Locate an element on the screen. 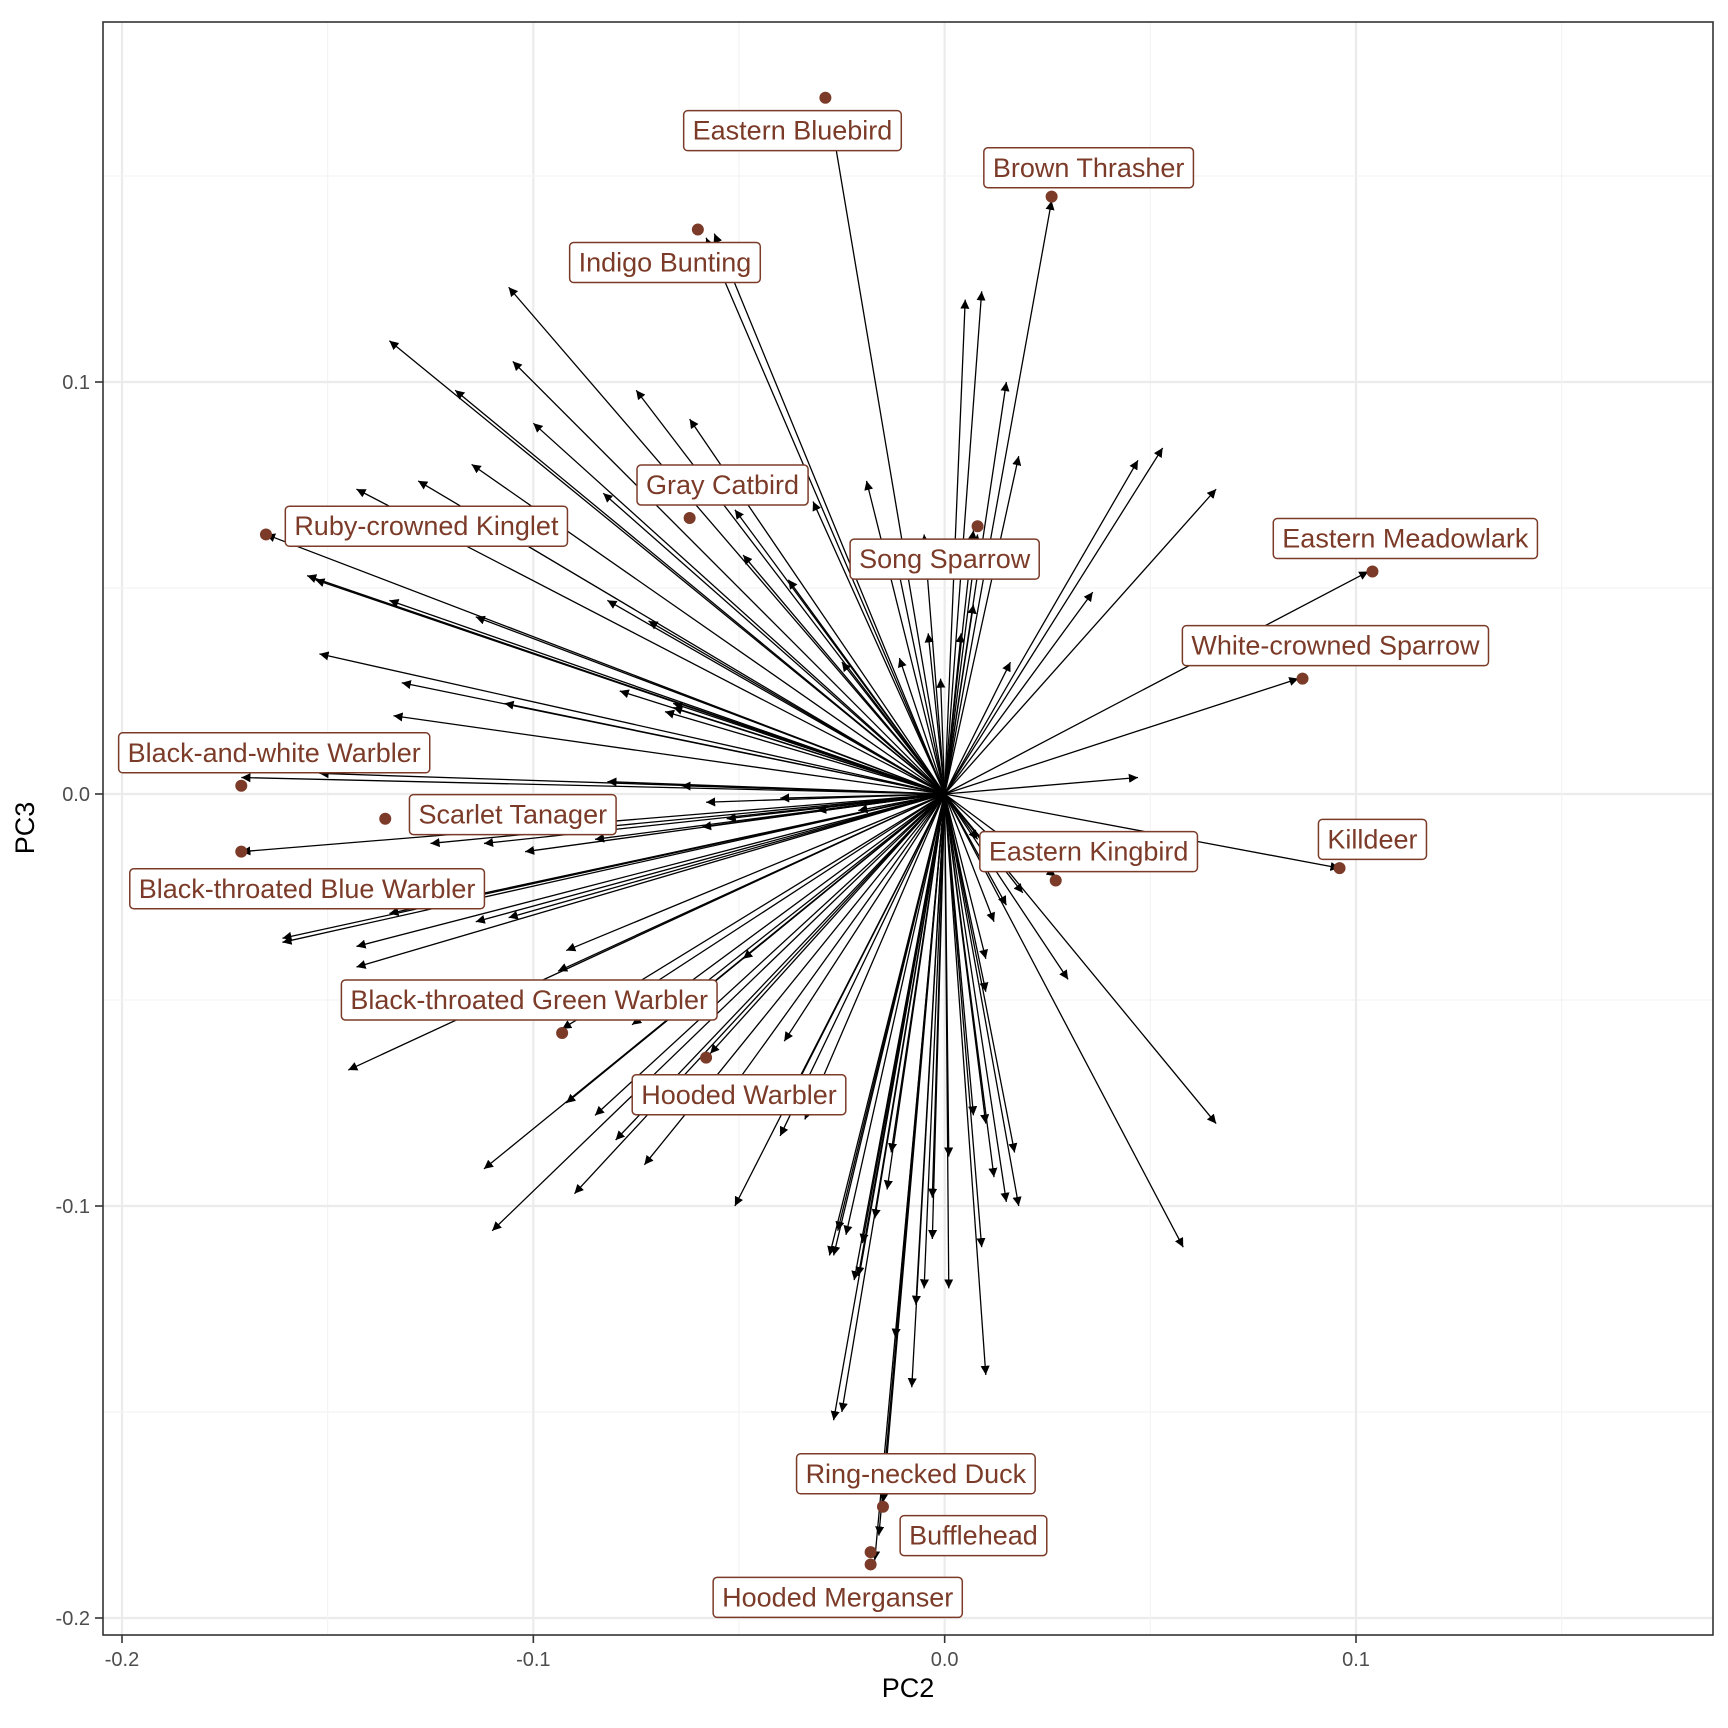 The height and width of the screenshot is (1728, 1728). point-label: Black-throated Blue Warbler is located at coordinates (307, 889).